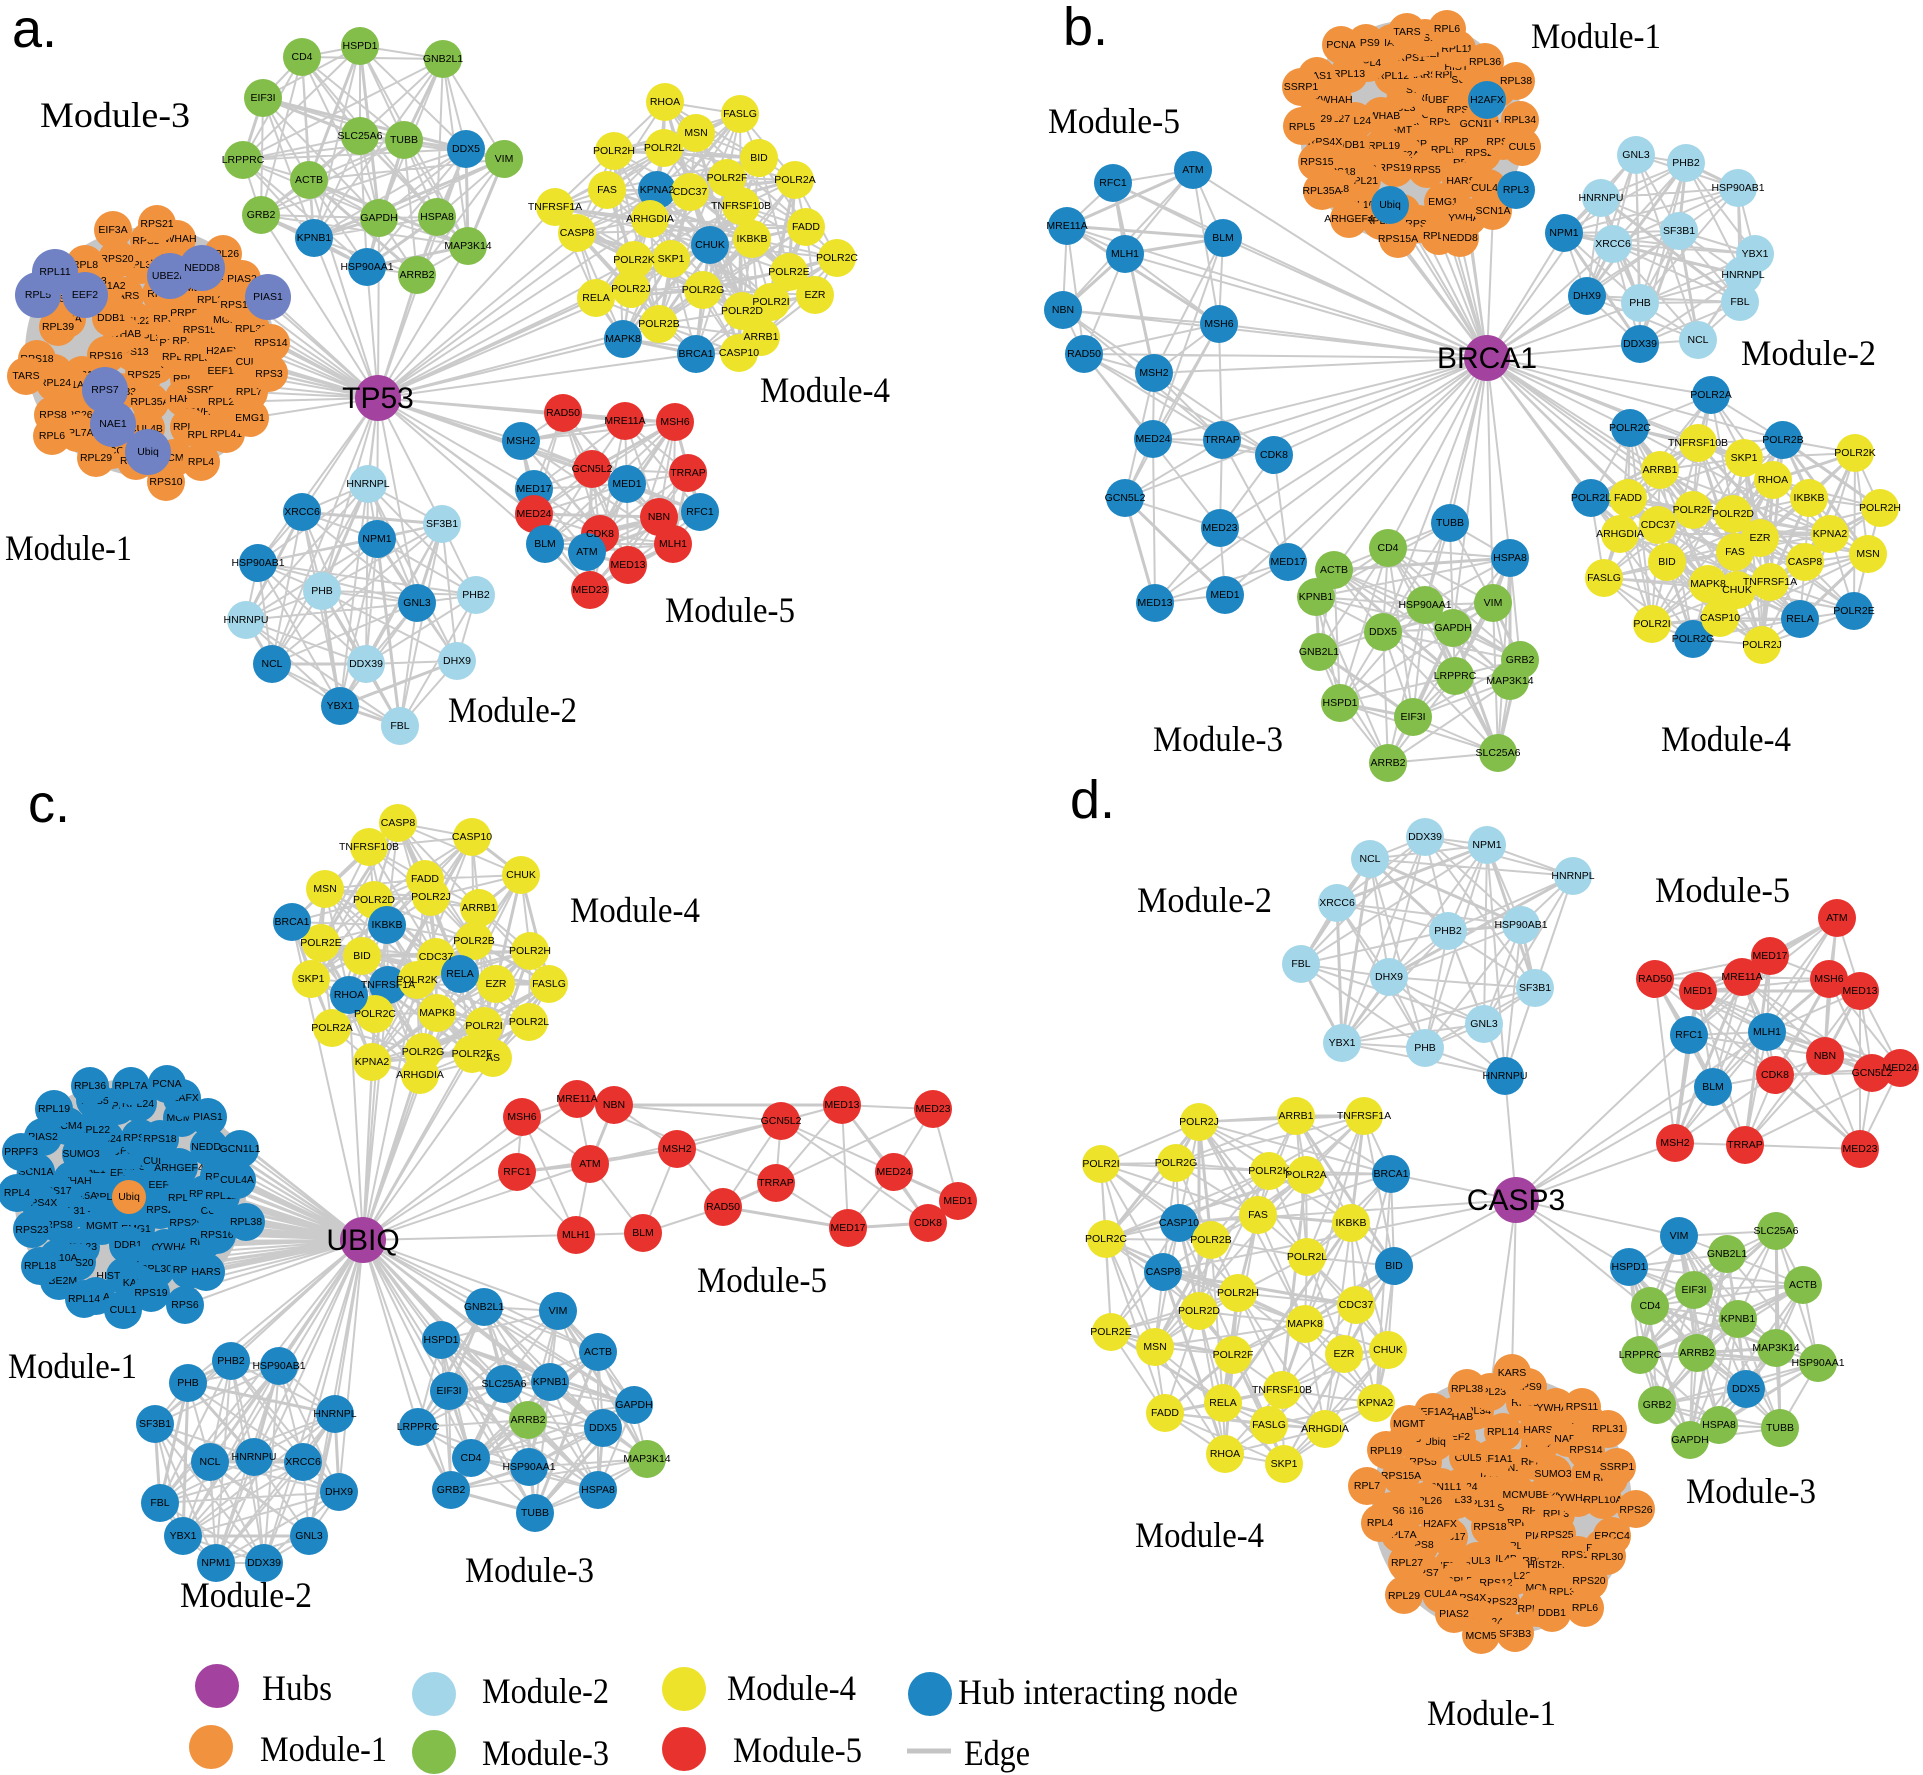  Describe the element at coordinates (1636, 155) in the screenshot. I see `svg-text: GNL3` at that location.